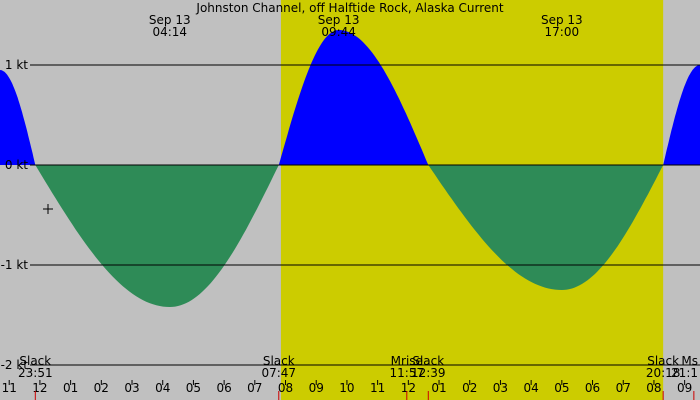 The image size is (700, 400). I want to click on event-time: 20:18, so click(663, 373).